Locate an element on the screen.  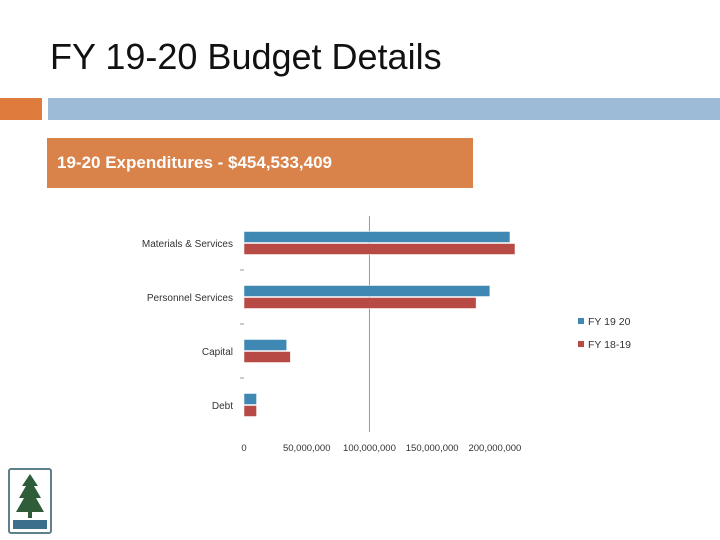
subtitle-banner: 19-20 Expenditures - $454,533,409 is located at coordinates (260, 163).